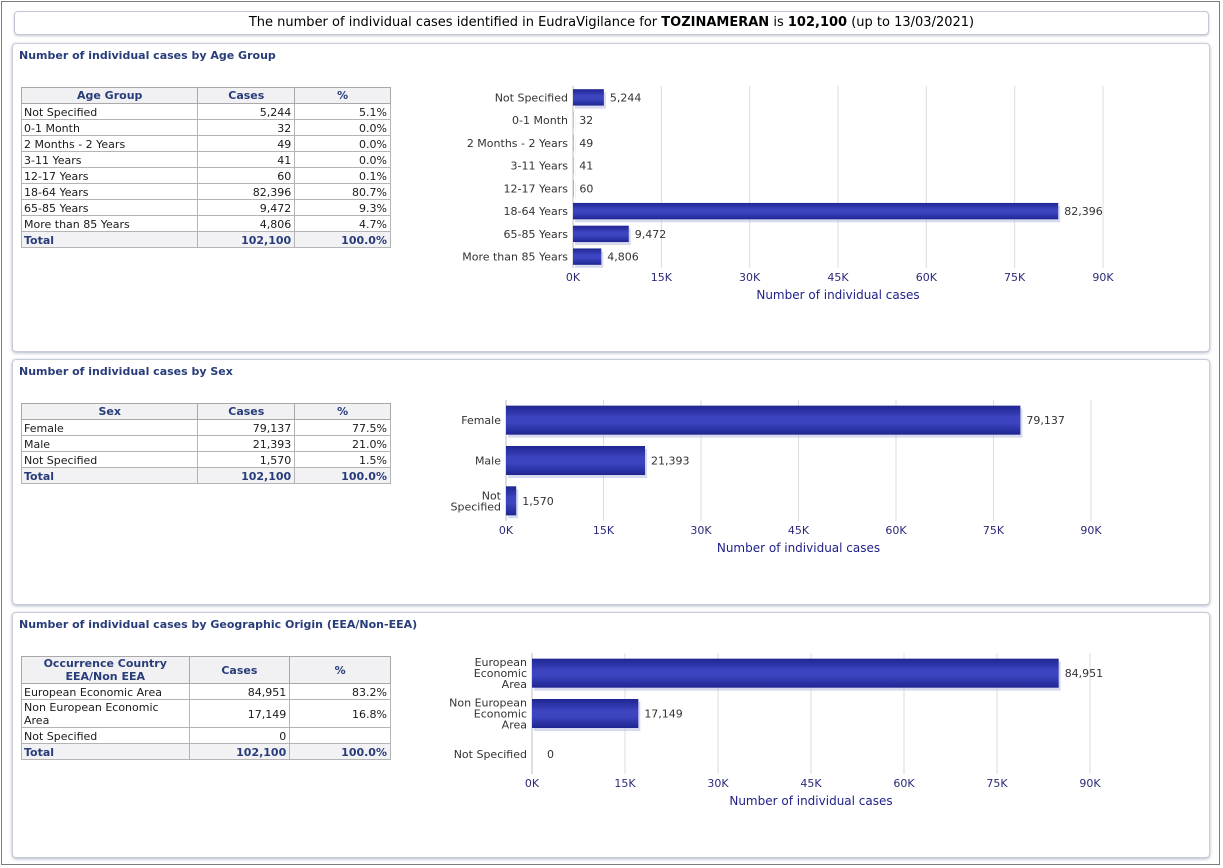  Describe the element at coordinates (246, 159) in the screenshot. I see `cases-cell: 41` at that location.